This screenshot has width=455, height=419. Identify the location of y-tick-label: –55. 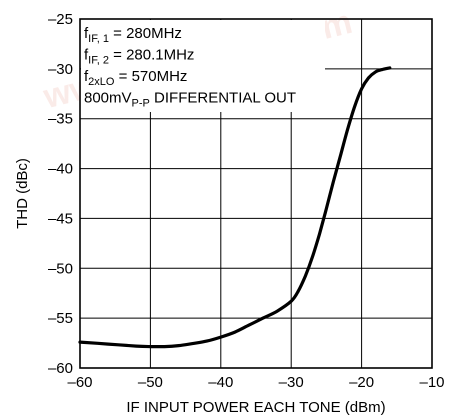
(60, 318).